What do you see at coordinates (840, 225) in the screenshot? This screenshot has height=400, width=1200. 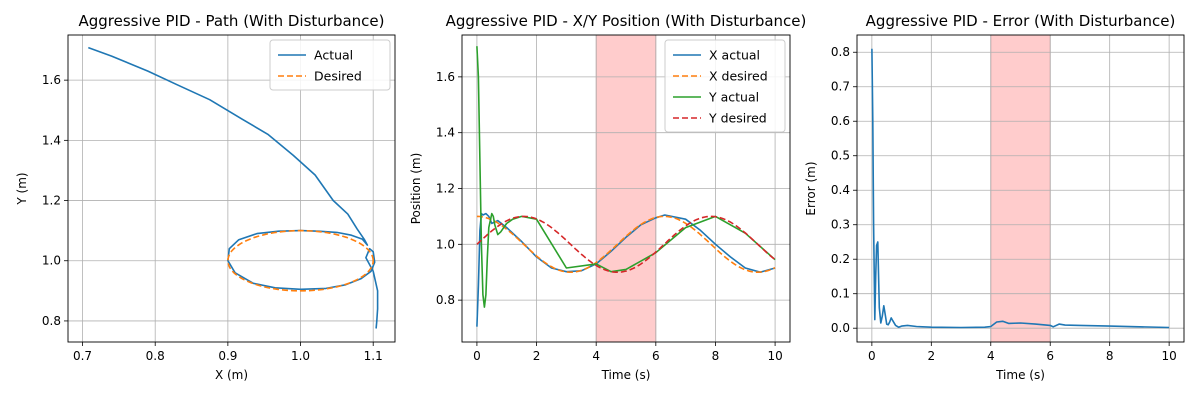 I see `y-tick-label: 0.3` at bounding box center [840, 225].